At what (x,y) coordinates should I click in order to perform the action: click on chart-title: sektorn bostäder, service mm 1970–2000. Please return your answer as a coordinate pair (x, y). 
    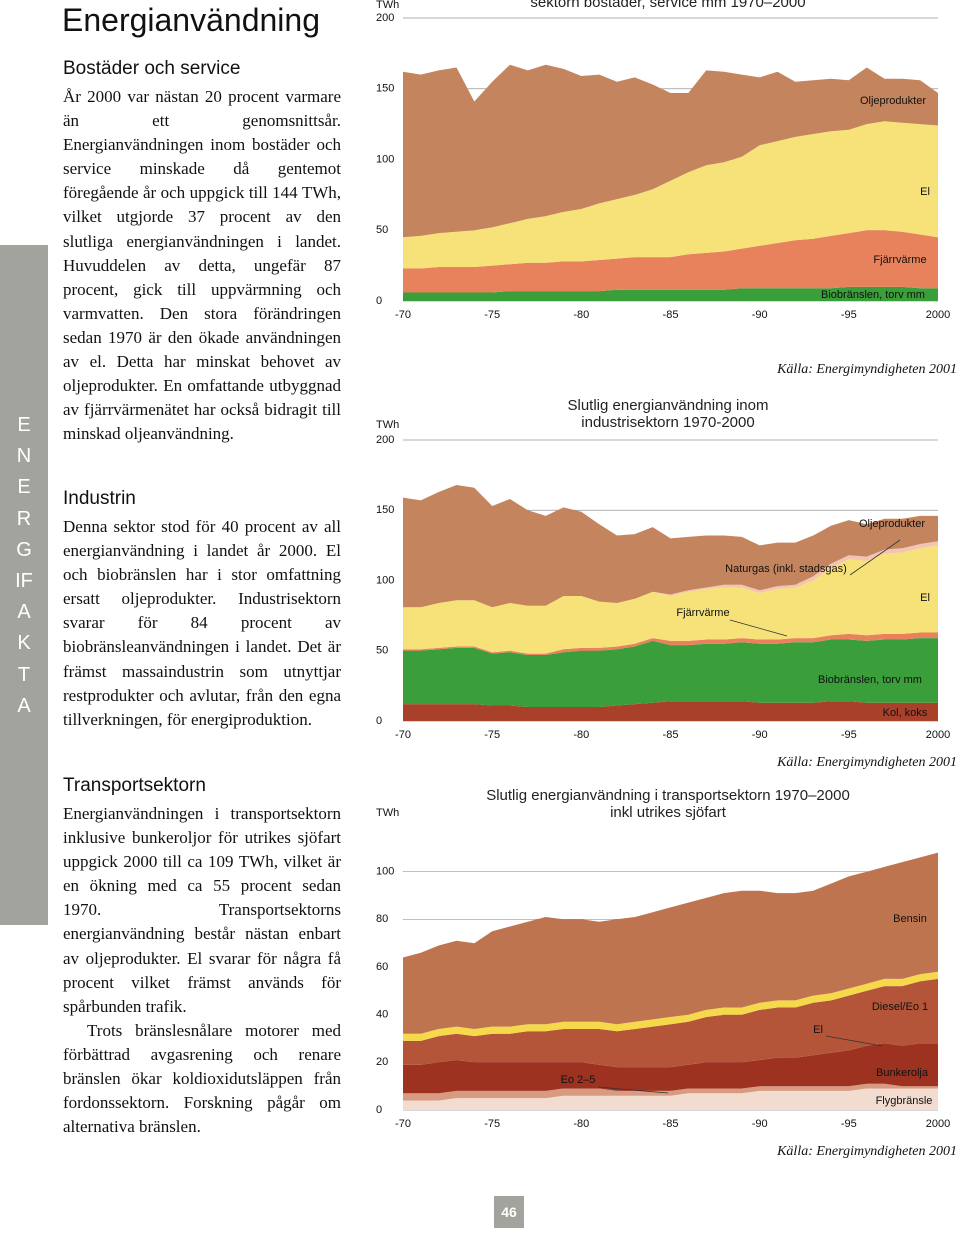
    Looking at the image, I should click on (667, 5).